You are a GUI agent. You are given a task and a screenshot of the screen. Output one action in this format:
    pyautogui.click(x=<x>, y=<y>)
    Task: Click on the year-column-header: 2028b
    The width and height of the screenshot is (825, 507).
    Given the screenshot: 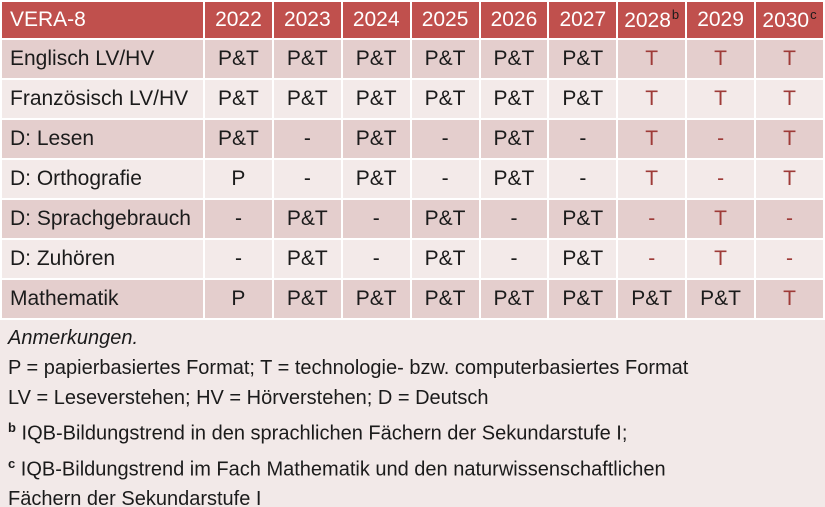 What is the action you would take?
    pyautogui.click(x=652, y=20)
    